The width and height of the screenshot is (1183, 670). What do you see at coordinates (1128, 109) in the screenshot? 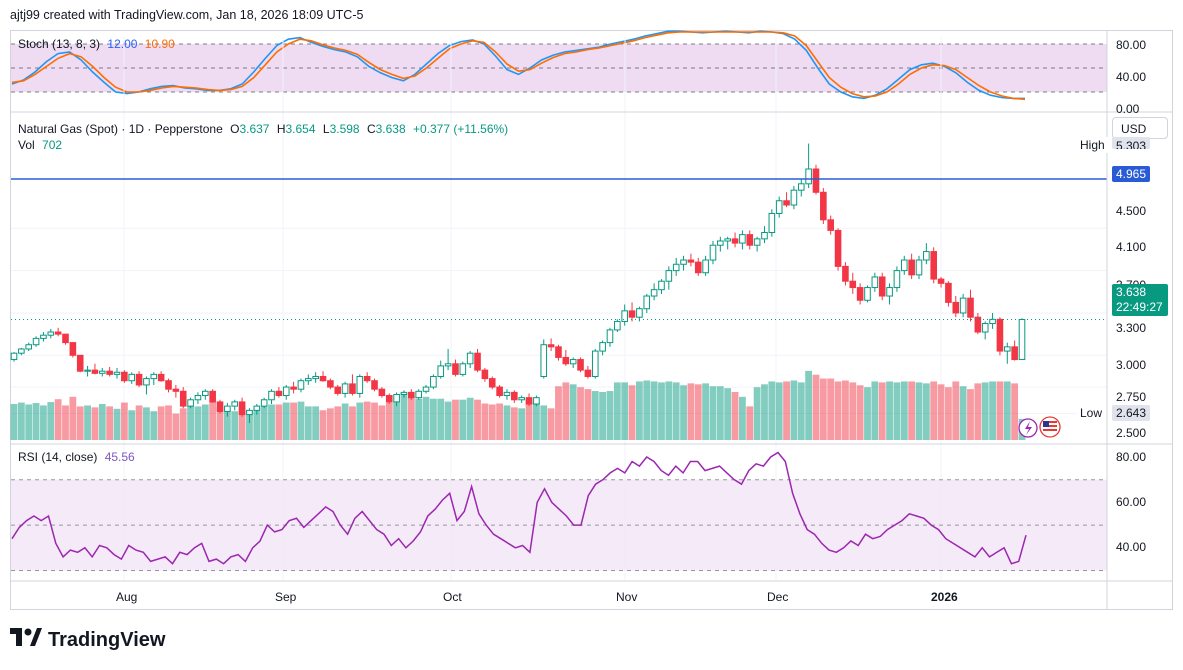
I see `stoch-axis-label: 0.00` at bounding box center [1128, 109].